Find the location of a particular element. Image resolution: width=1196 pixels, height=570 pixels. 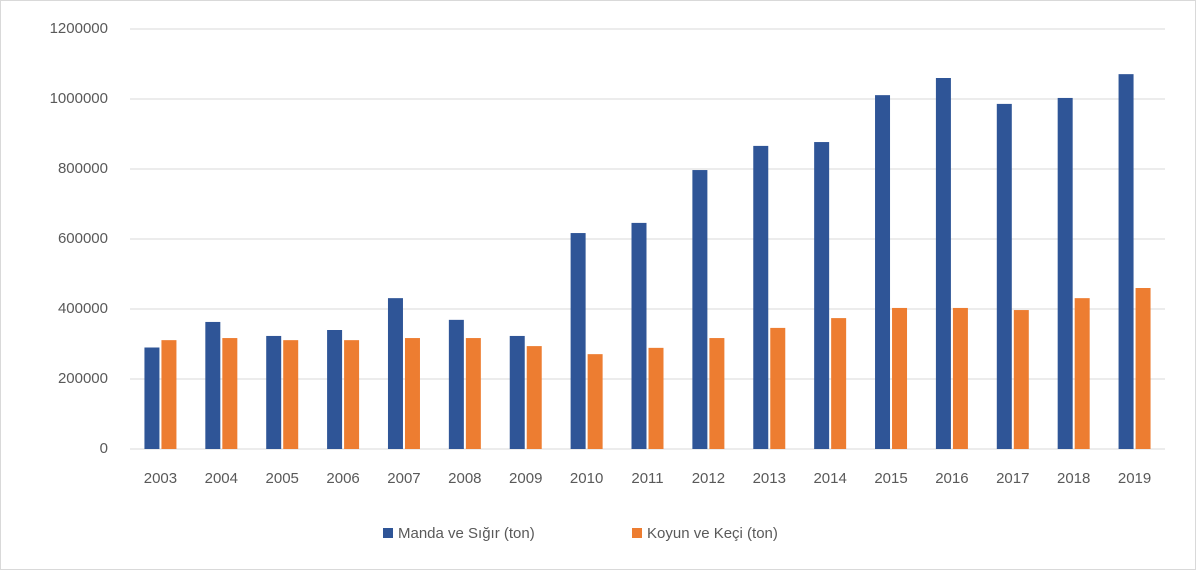

x-tick-label: 2009 is located at coordinates (525, 478).